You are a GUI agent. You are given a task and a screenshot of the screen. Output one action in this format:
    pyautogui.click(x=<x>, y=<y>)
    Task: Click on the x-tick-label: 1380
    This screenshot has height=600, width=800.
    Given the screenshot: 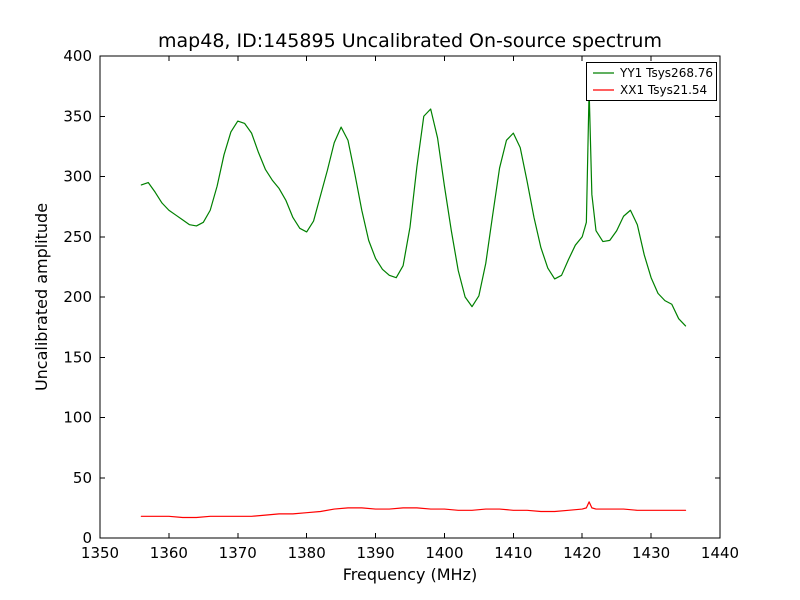 What is the action you would take?
    pyautogui.click(x=307, y=553)
    